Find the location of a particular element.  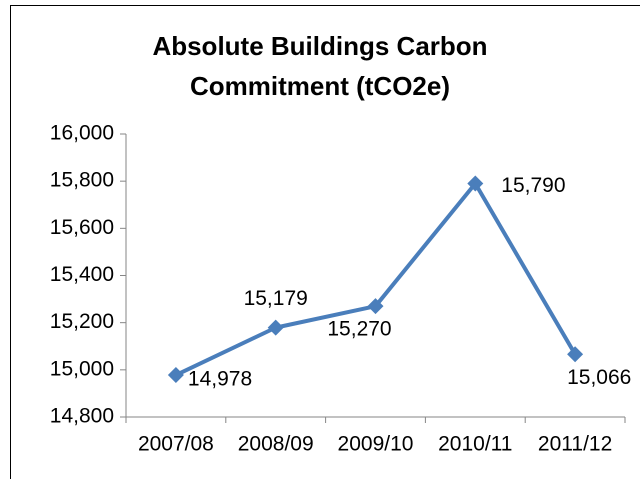

y-tick-label: 15,000 is located at coordinates (82, 368).